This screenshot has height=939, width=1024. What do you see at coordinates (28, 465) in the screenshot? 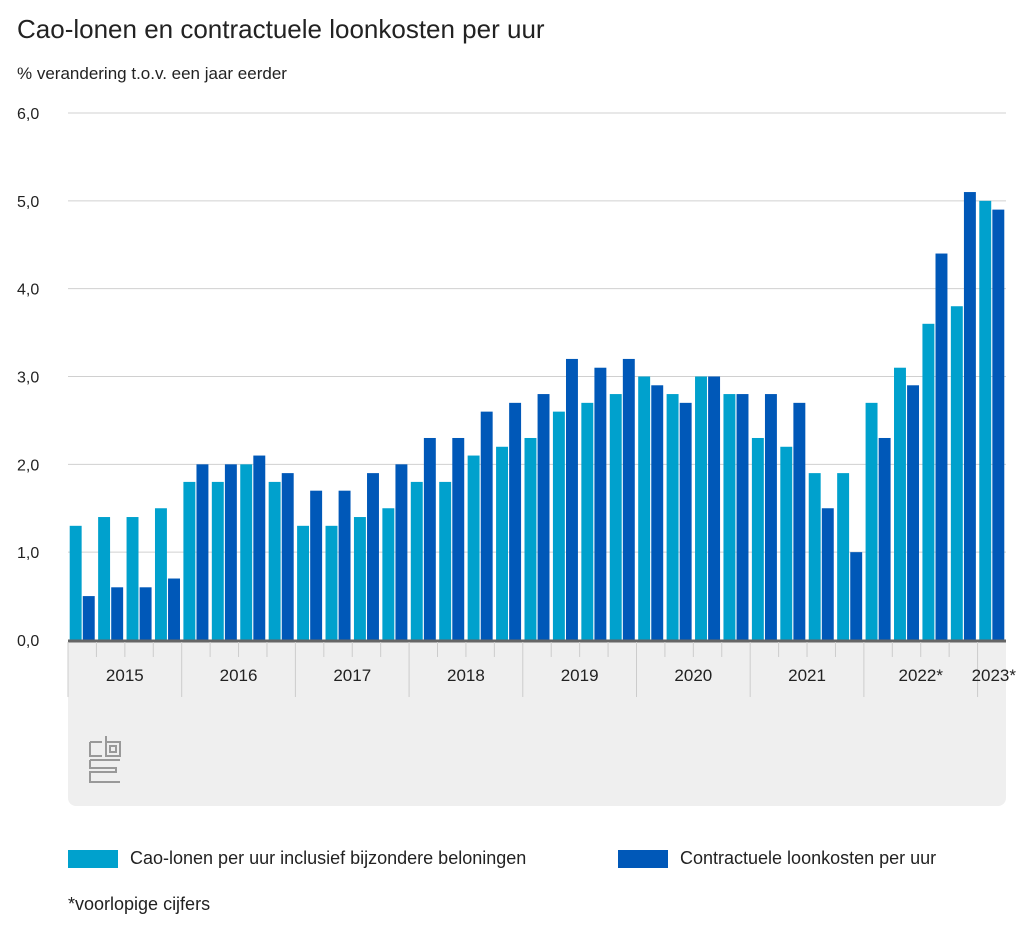
I see `y-tick-label: 2,0` at bounding box center [28, 465].